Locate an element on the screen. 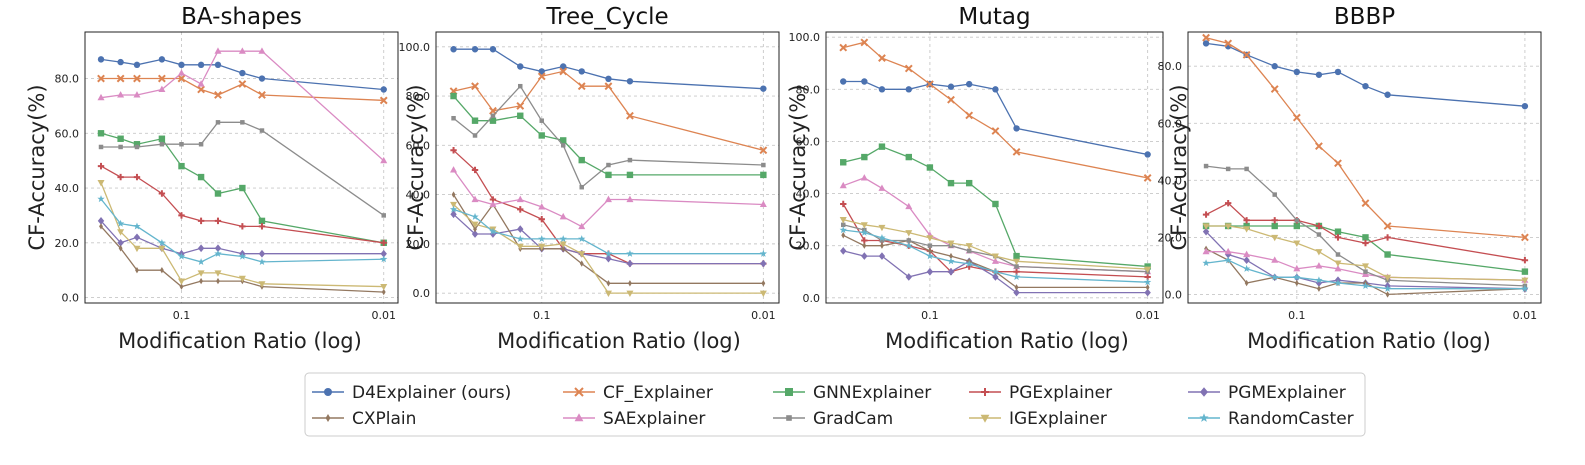 This screenshot has height=465, width=1585. legend-label: D4Explainer (ours) is located at coordinates (431, 393).